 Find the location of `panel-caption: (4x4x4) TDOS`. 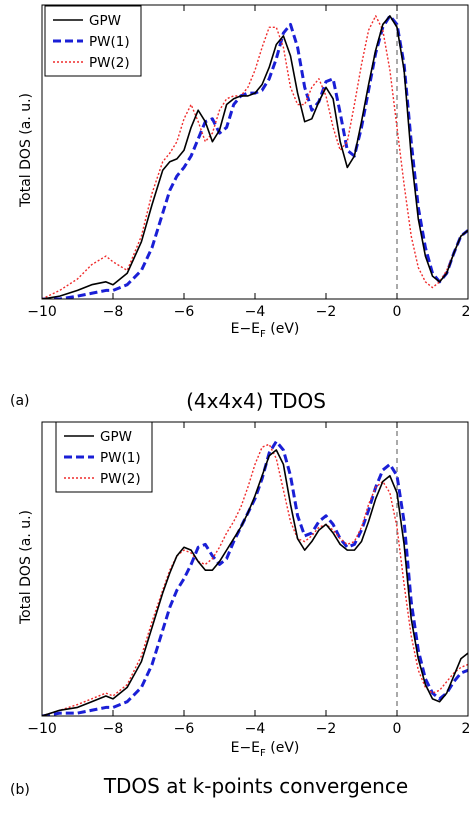

panel-caption: (4x4x4) TDOS is located at coordinates (256, 401).